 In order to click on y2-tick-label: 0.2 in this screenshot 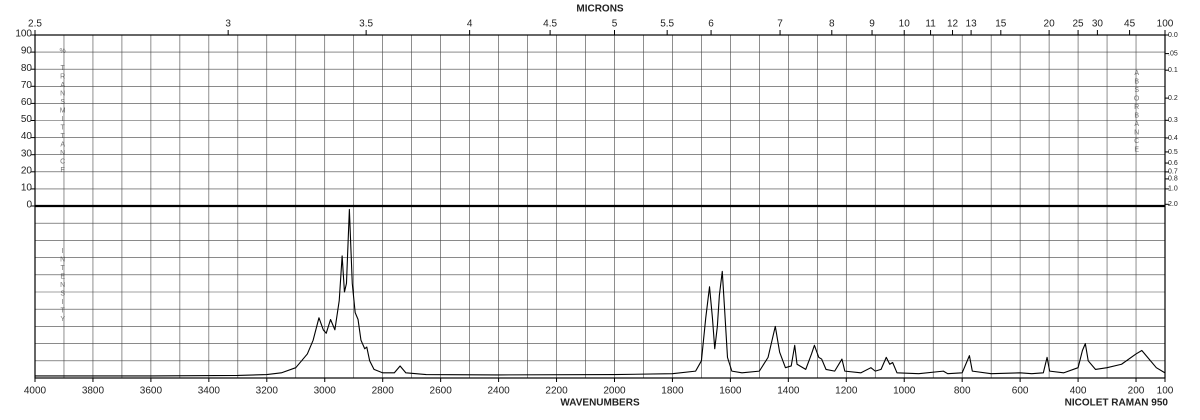, I will do `click(1173, 98)`.